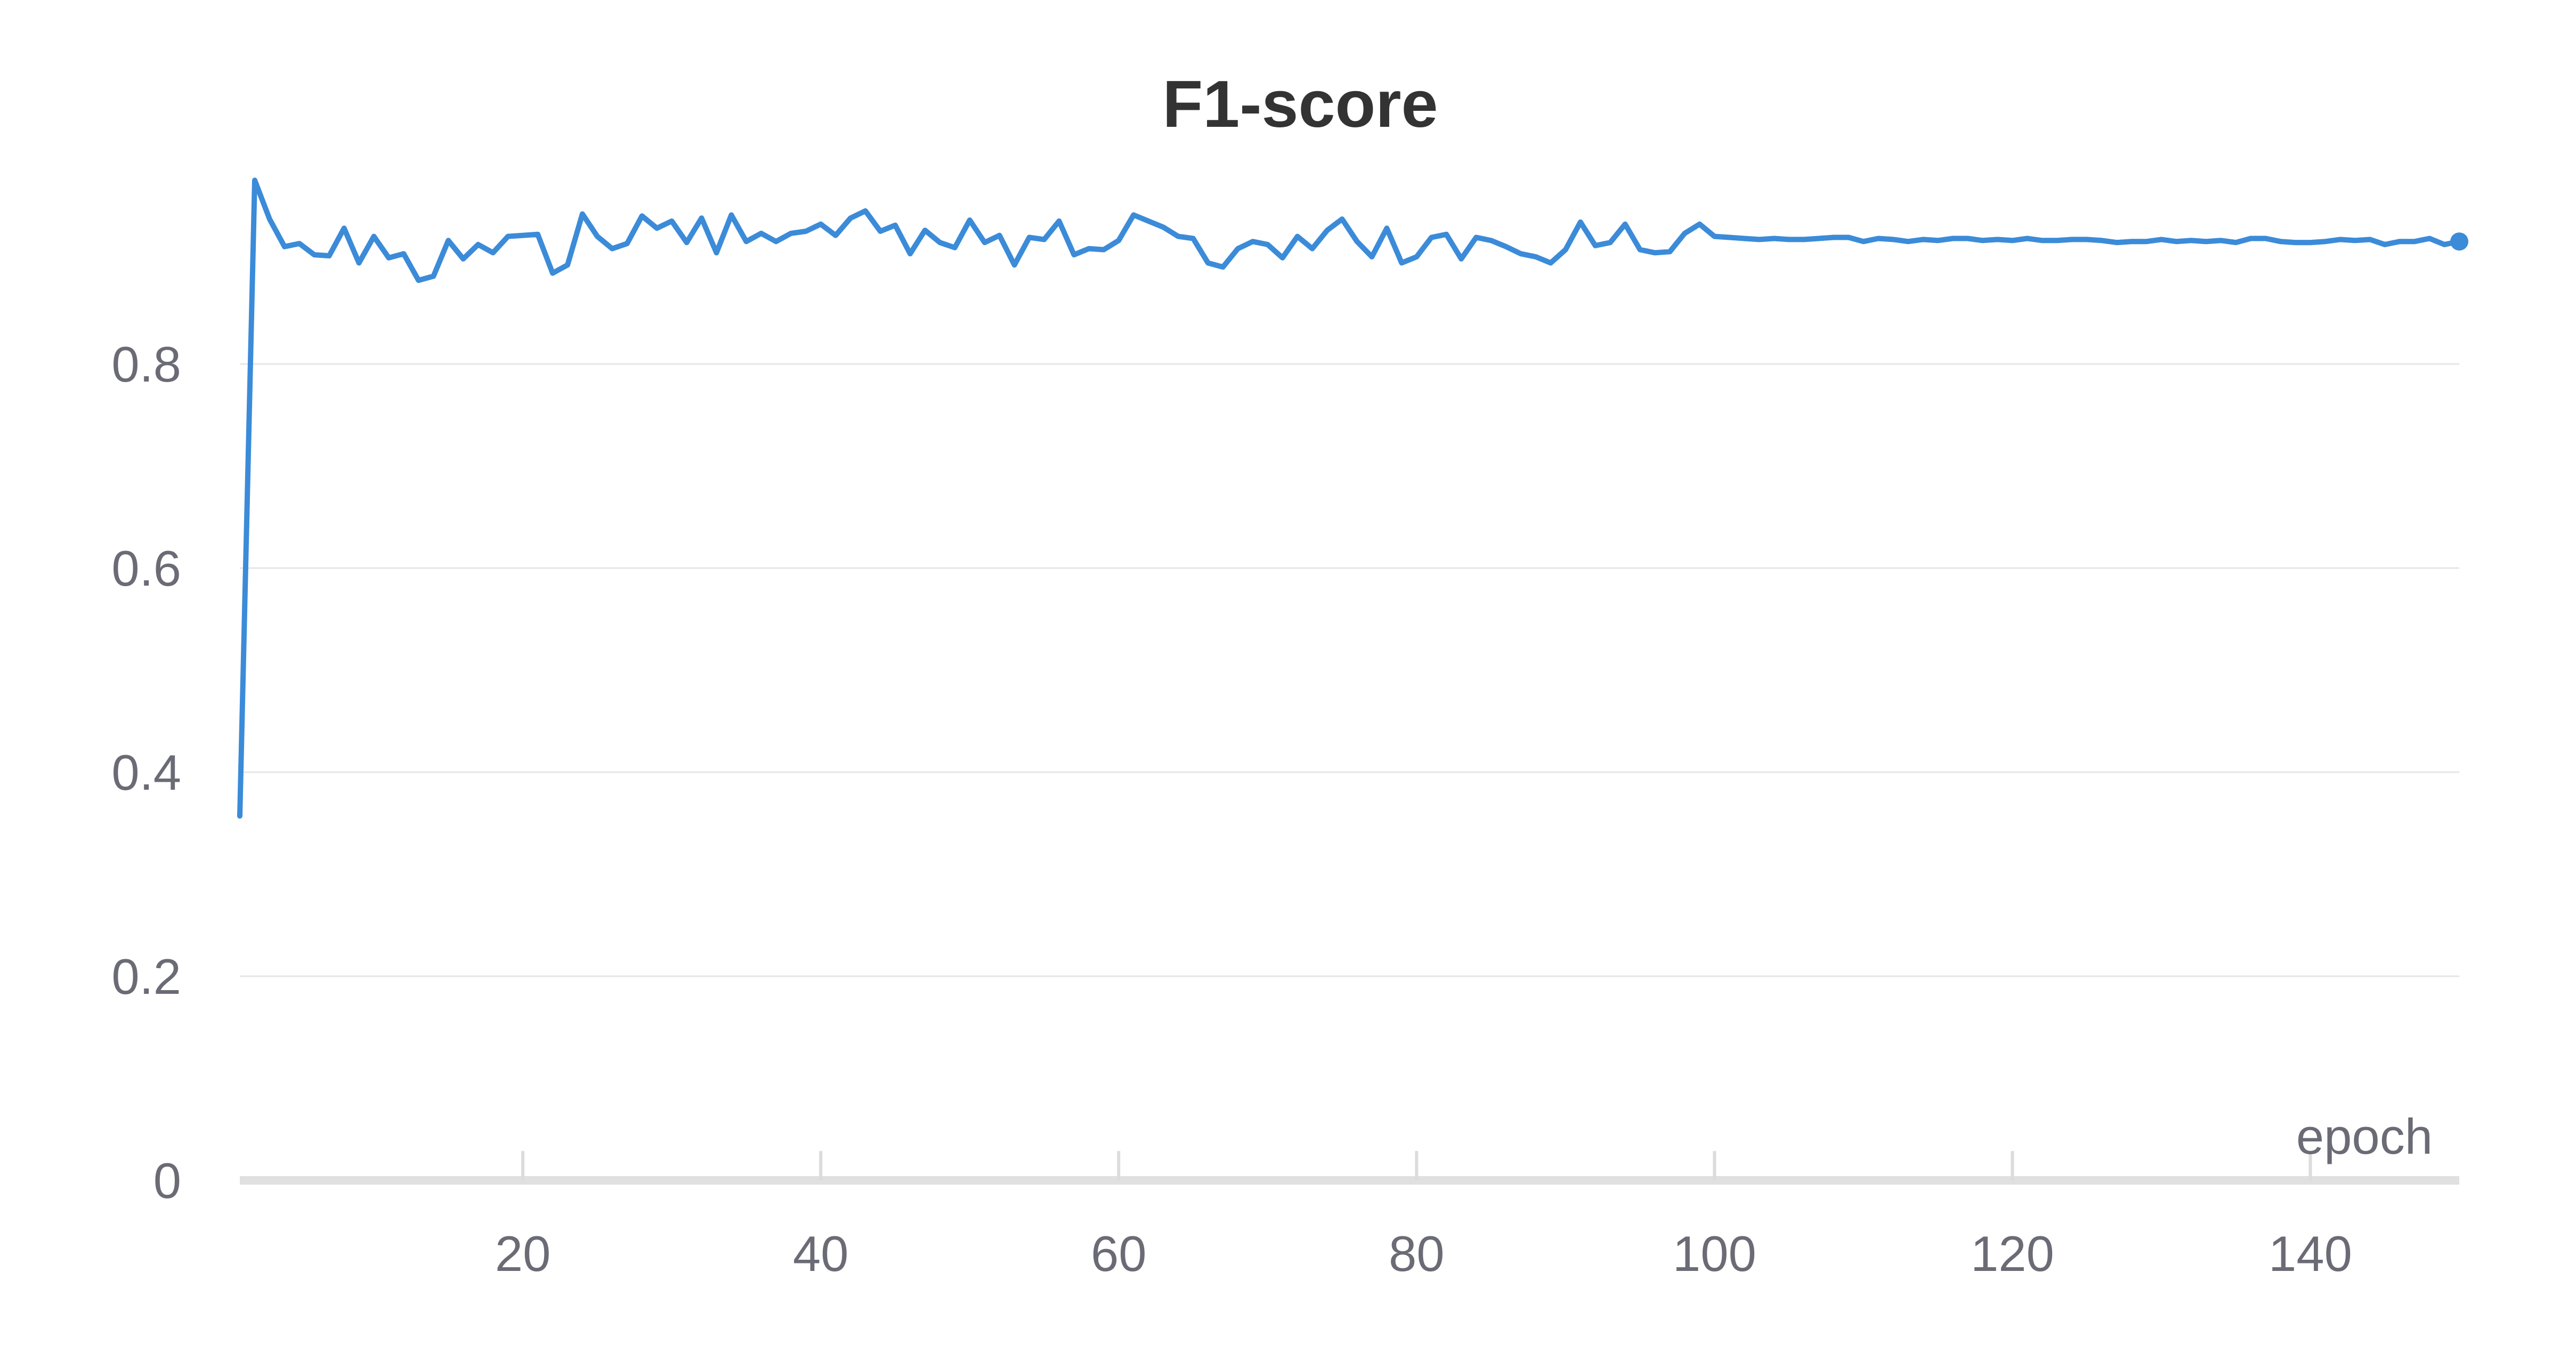  What do you see at coordinates (821, 1254) in the screenshot?
I see `x-tick-label: 40` at bounding box center [821, 1254].